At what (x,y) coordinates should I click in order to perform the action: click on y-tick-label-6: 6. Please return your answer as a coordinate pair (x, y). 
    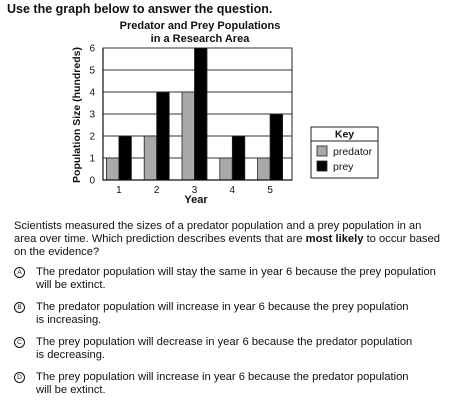
    Looking at the image, I should click on (92, 49).